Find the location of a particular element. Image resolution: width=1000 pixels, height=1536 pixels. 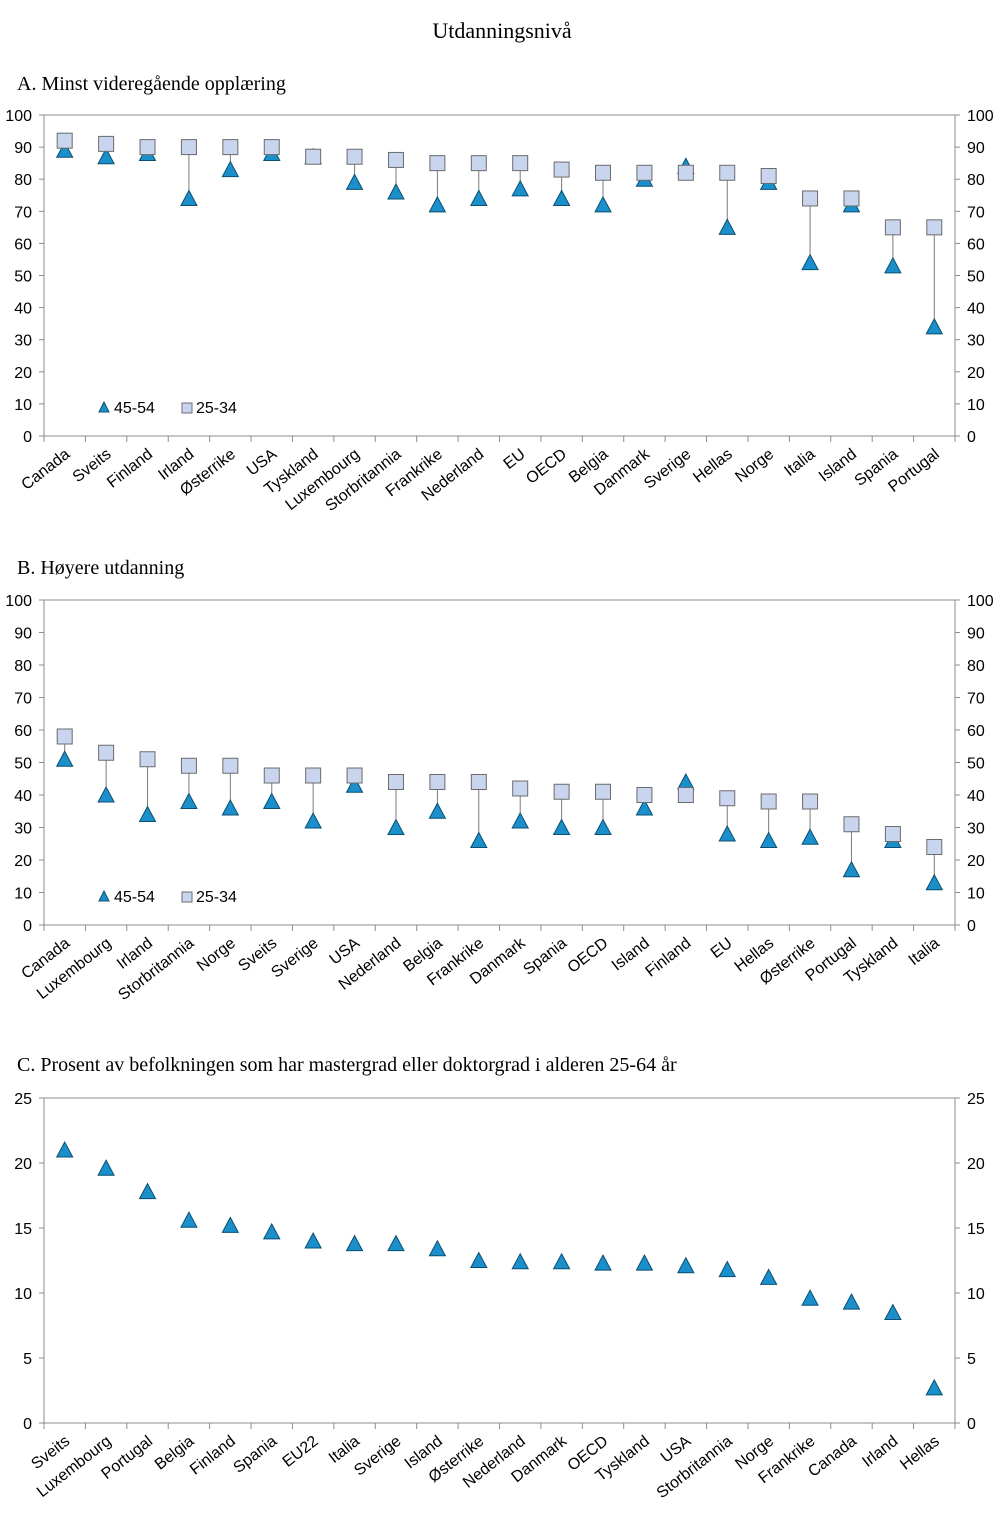

y-tick-label-left: 5 is located at coordinates (27, 1359).